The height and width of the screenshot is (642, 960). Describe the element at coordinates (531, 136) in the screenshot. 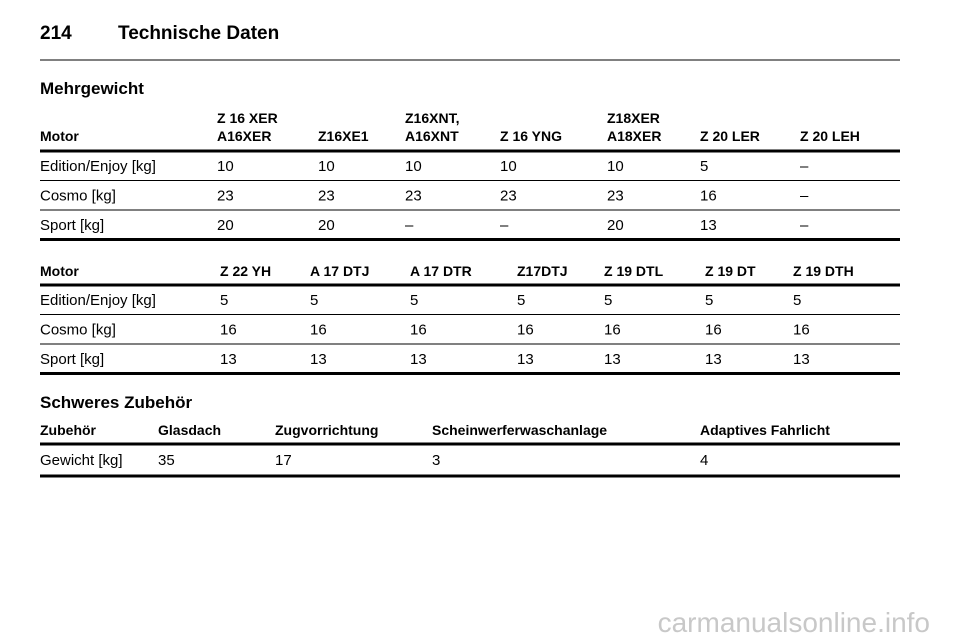

I see `column-header: Z 16 YNG` at that location.